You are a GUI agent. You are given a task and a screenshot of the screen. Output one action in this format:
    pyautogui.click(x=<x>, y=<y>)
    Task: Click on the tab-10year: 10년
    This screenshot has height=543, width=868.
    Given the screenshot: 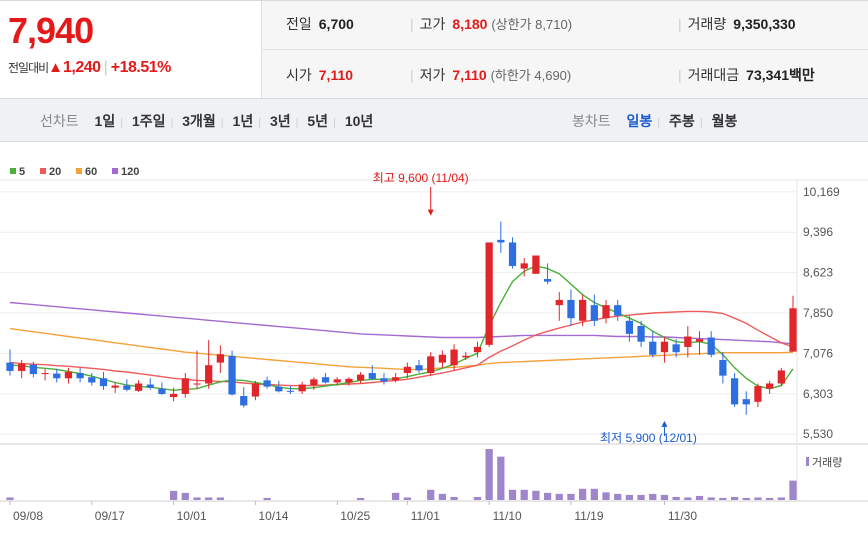 What is the action you would take?
    pyautogui.click(x=359, y=121)
    